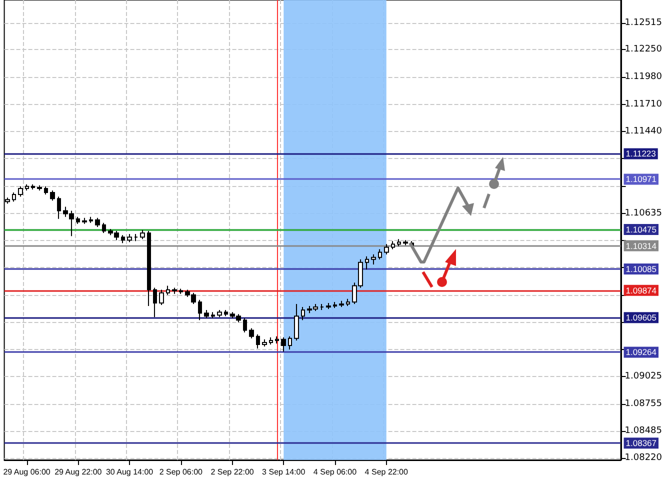 This screenshot has width=665, height=479. I want to click on y-tick-label: 1.08485, so click(643, 431).